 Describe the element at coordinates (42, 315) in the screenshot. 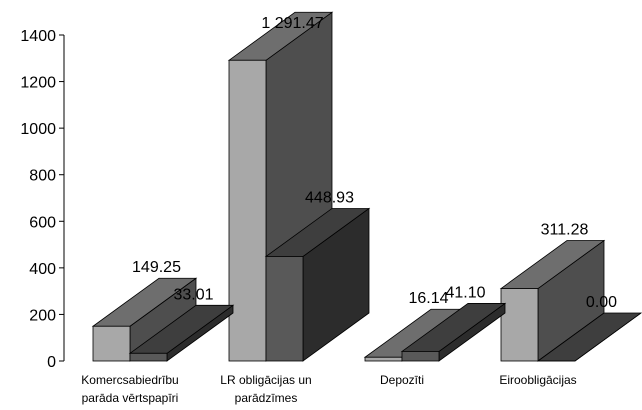

I see `y-tick-label: 200` at that location.